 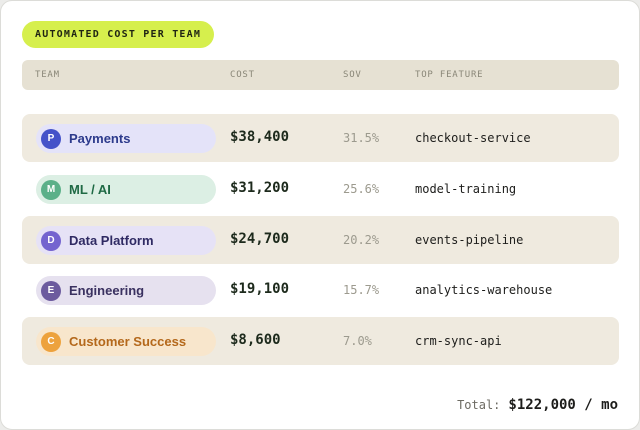 I want to click on team-top-feature: checkout-service, so click(x=473, y=138).